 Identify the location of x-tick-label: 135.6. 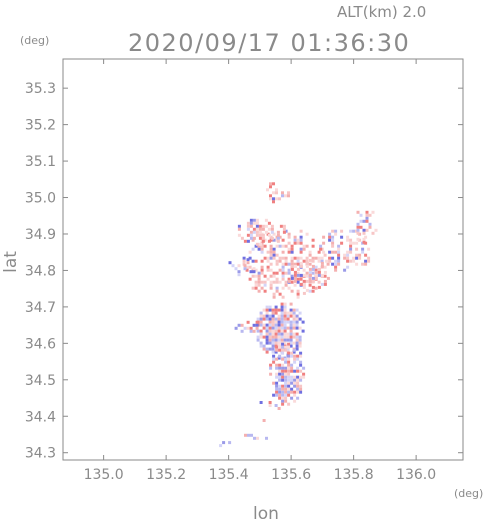
(291, 475).